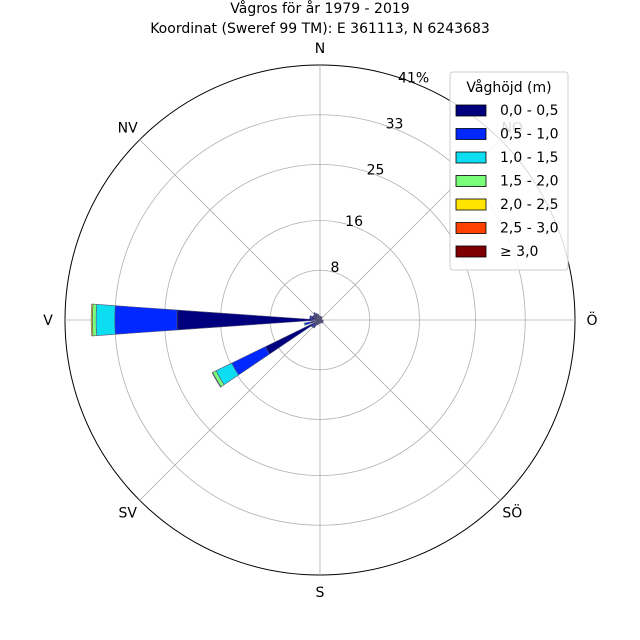  What do you see at coordinates (519, 252) in the screenshot?
I see `legend-label: ≥ 3,0` at bounding box center [519, 252].